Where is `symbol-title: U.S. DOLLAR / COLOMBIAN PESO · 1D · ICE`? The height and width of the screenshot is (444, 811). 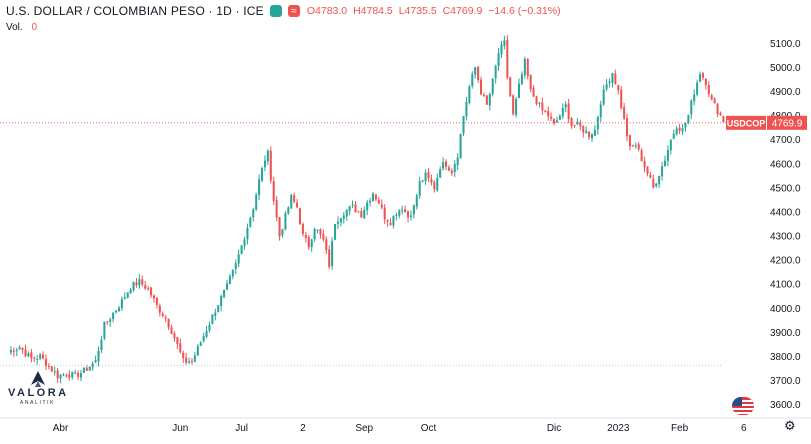
symbol-title: U.S. DOLLAR / COLOMBIAN PESO · 1D · ICE is located at coordinates (135, 11).